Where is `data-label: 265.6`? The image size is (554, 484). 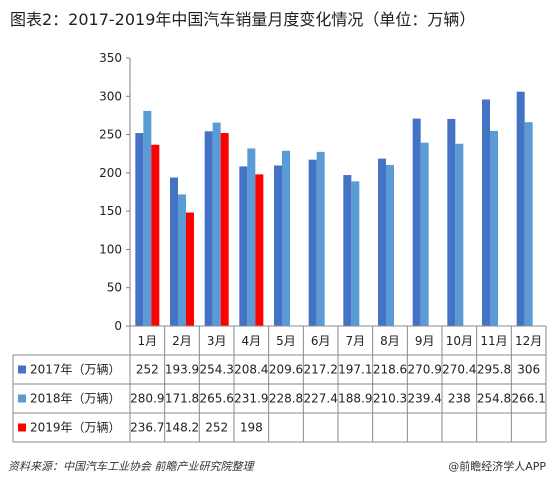 data-label: 265.6 is located at coordinates (216, 399).